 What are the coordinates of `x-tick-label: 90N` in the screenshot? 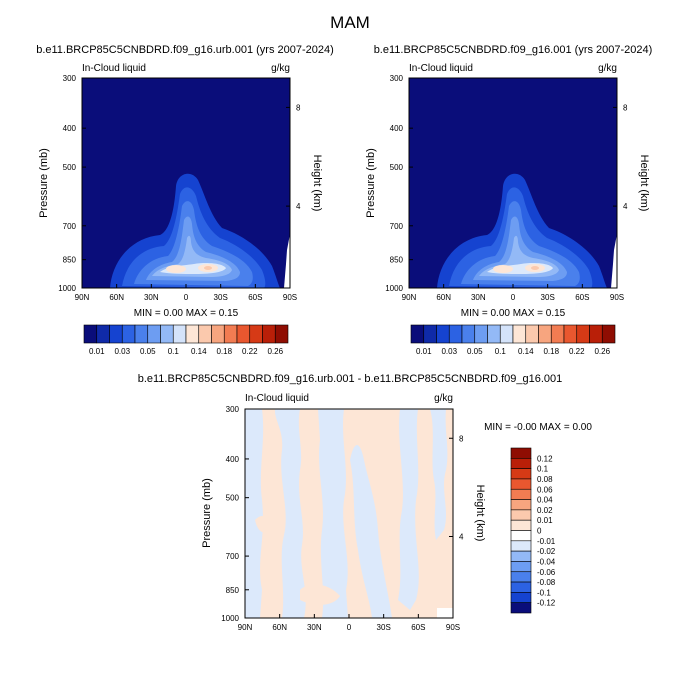 It's located at (409, 297).